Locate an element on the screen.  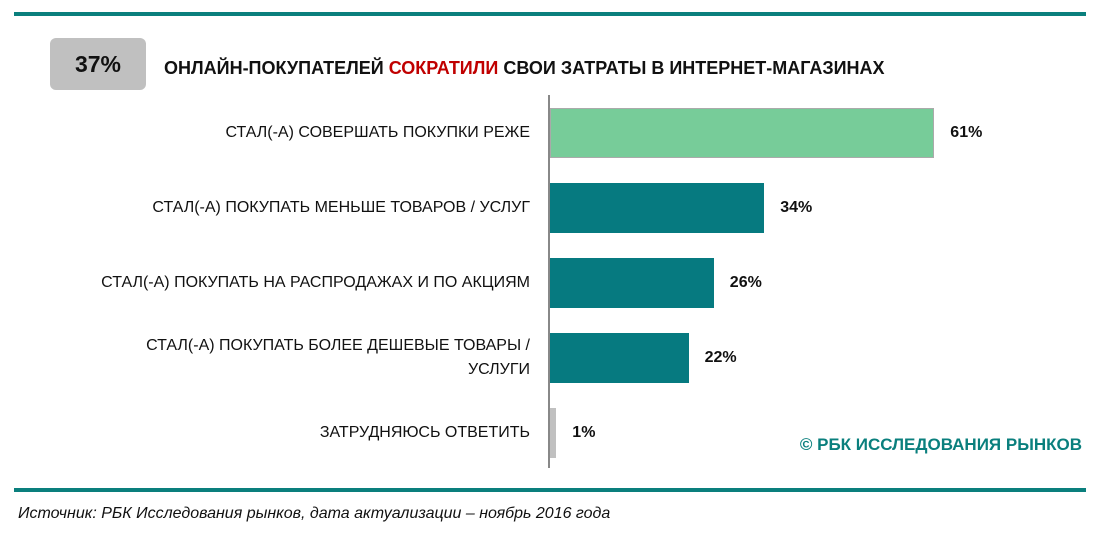
summary-badge: 37% is located at coordinates (98, 64).